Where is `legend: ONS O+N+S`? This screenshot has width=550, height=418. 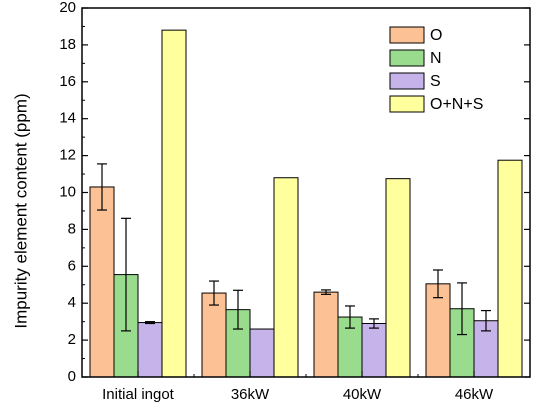
legend: ONS O+N+S is located at coordinates (436, 69).